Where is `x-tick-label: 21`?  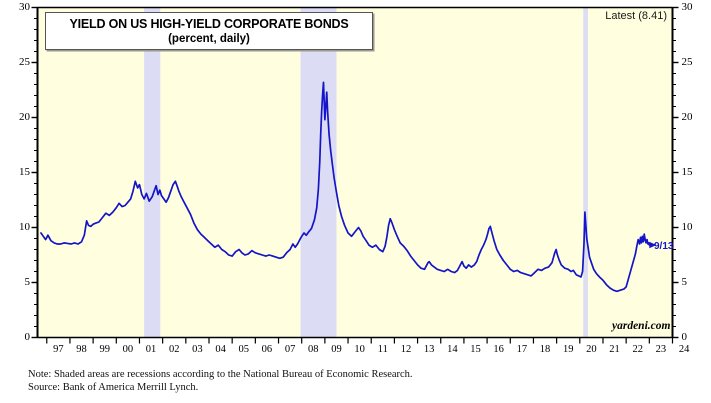
x-tick-label: 21 is located at coordinates (614, 349).